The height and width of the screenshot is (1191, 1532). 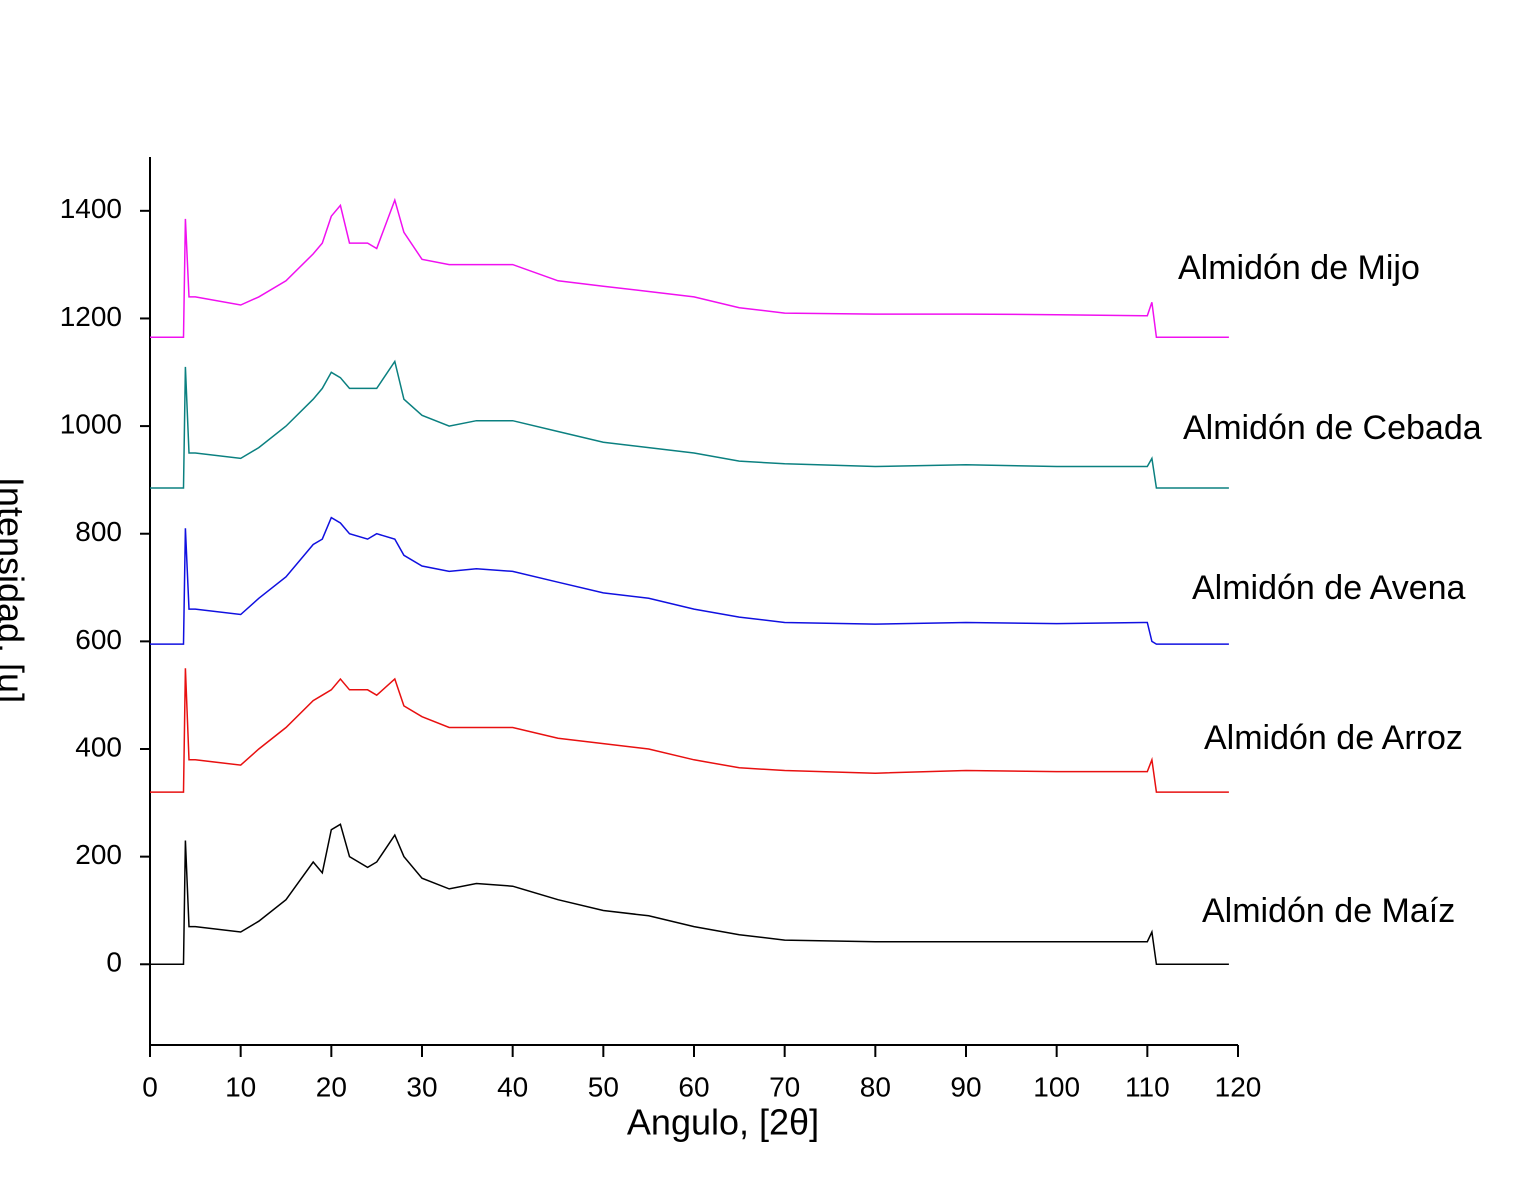 What do you see at coordinates (512, 1086) in the screenshot?
I see `x-tick-label: 40` at bounding box center [512, 1086].